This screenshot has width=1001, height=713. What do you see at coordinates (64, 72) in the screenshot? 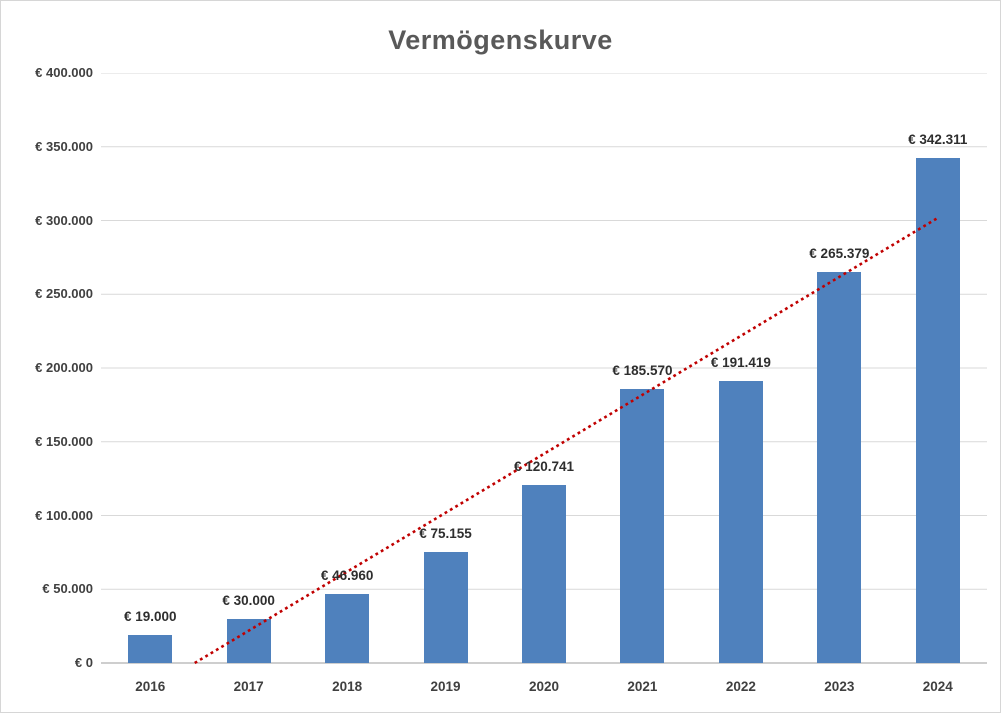
I see `y-tick-400000: € 400.000` at bounding box center [64, 72].